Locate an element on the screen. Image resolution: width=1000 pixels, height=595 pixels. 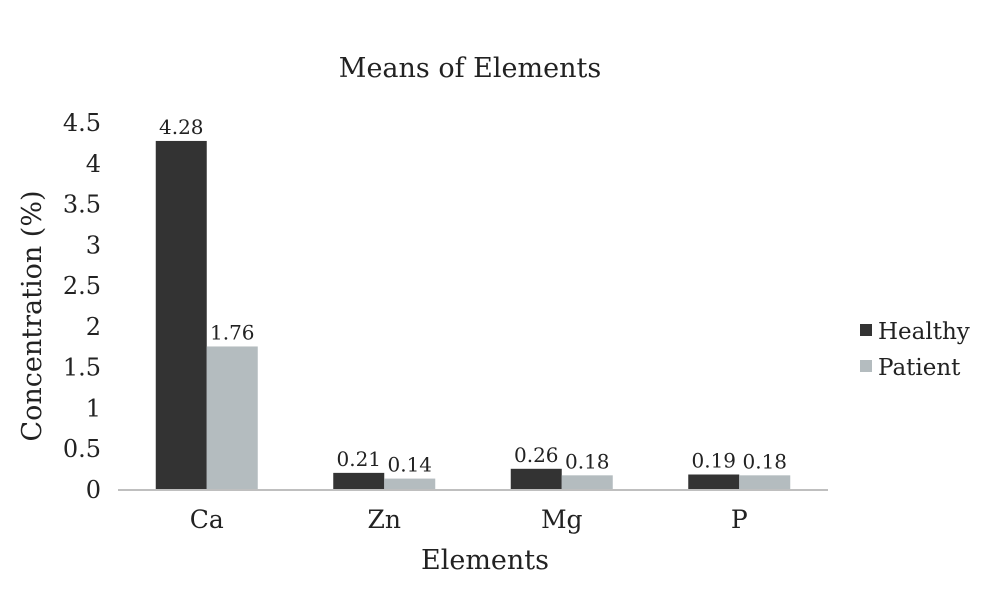
y-tick-label: 2 is located at coordinates (93, 327).